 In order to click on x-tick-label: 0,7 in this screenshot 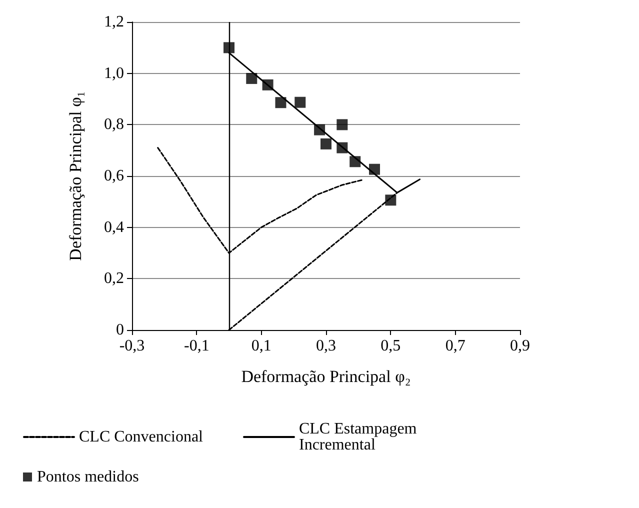, I will do `click(455, 346)`.